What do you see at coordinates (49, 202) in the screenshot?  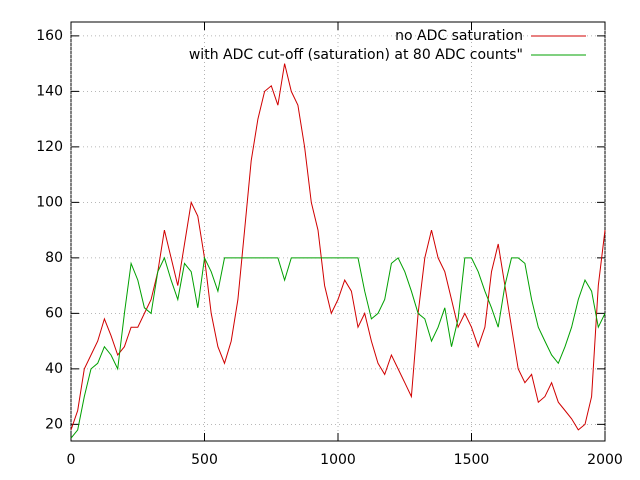 I see `y-tick-label: 100` at bounding box center [49, 202].